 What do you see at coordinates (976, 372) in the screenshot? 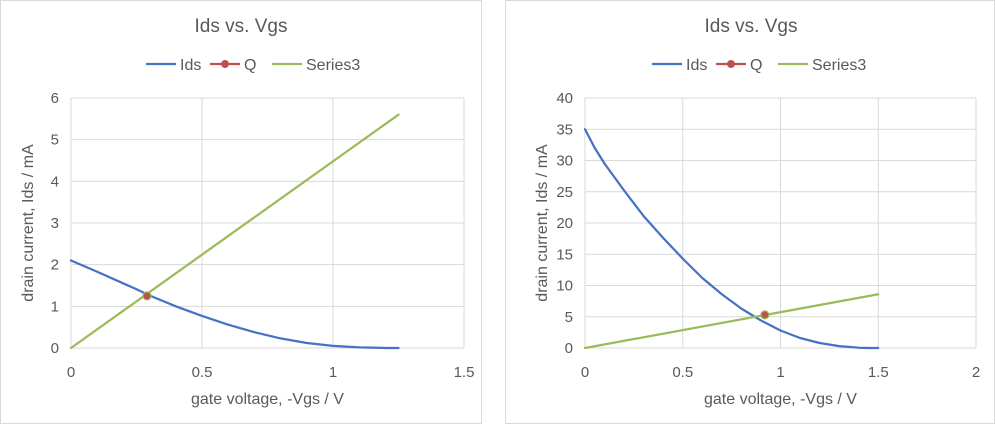
I see `x-tick-label: 2` at bounding box center [976, 372].